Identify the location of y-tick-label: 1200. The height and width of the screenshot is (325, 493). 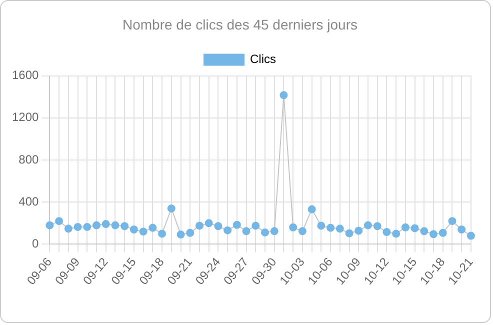
(26, 117).